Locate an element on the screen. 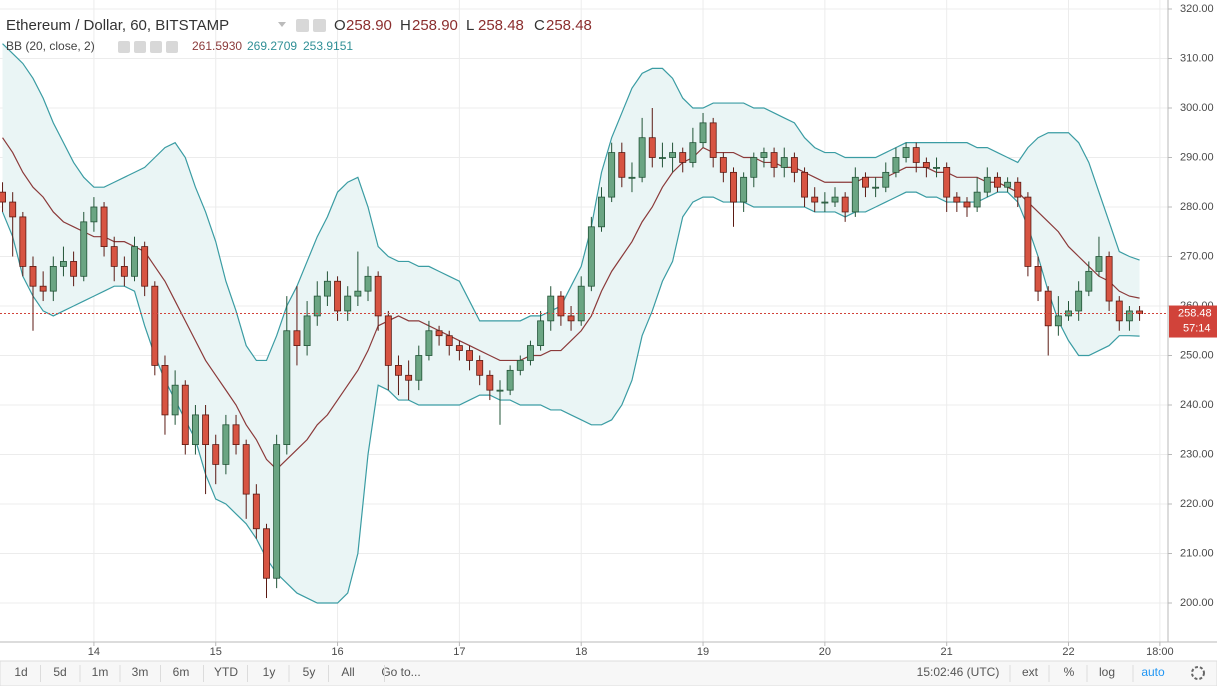  clock: 15:02:46 (UTC) is located at coordinates (958, 672).